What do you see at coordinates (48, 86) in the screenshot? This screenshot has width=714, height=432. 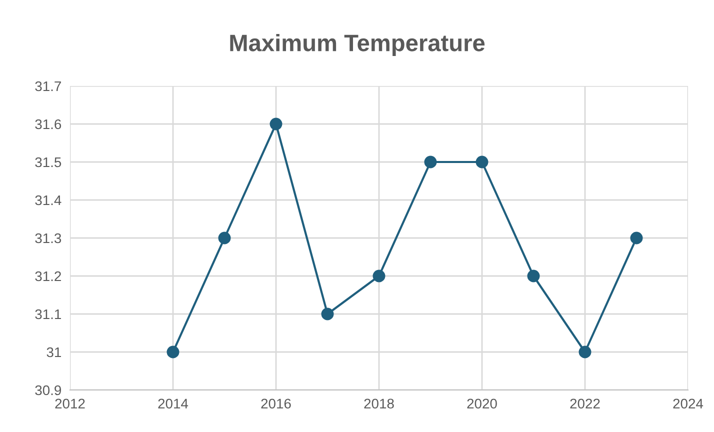 I see `y-tick-label: 31.7` at bounding box center [48, 86].